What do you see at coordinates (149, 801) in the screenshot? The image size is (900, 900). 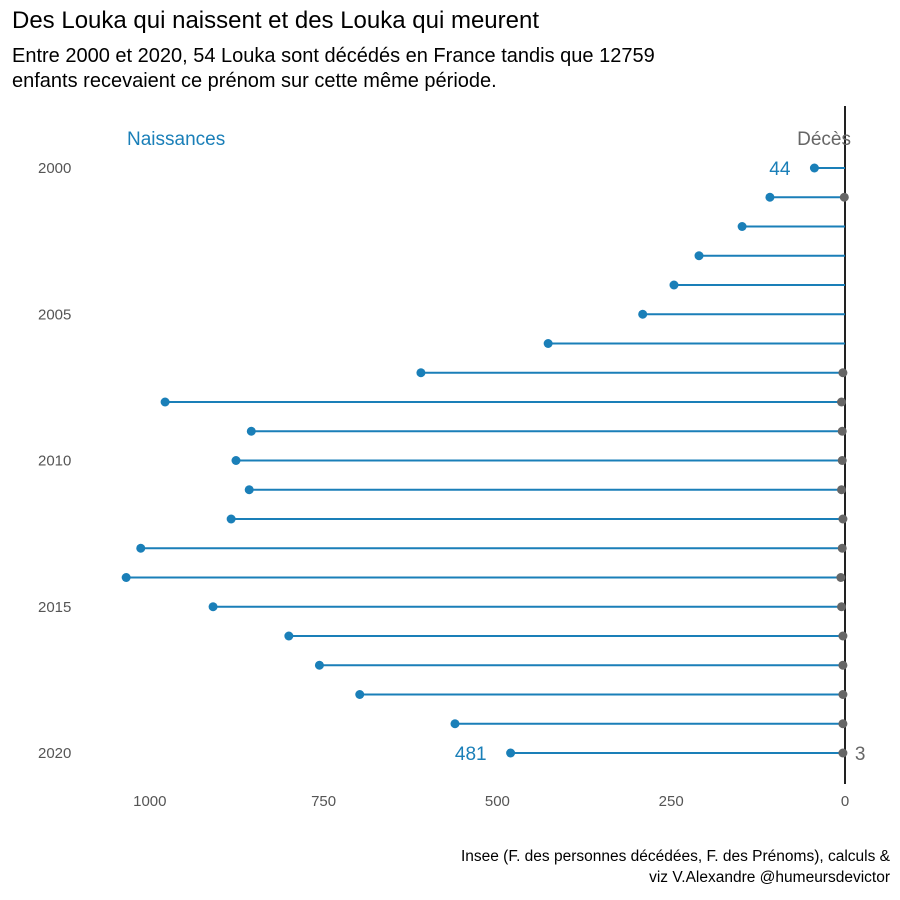 I see `x-tick-label: 1000` at bounding box center [149, 801].